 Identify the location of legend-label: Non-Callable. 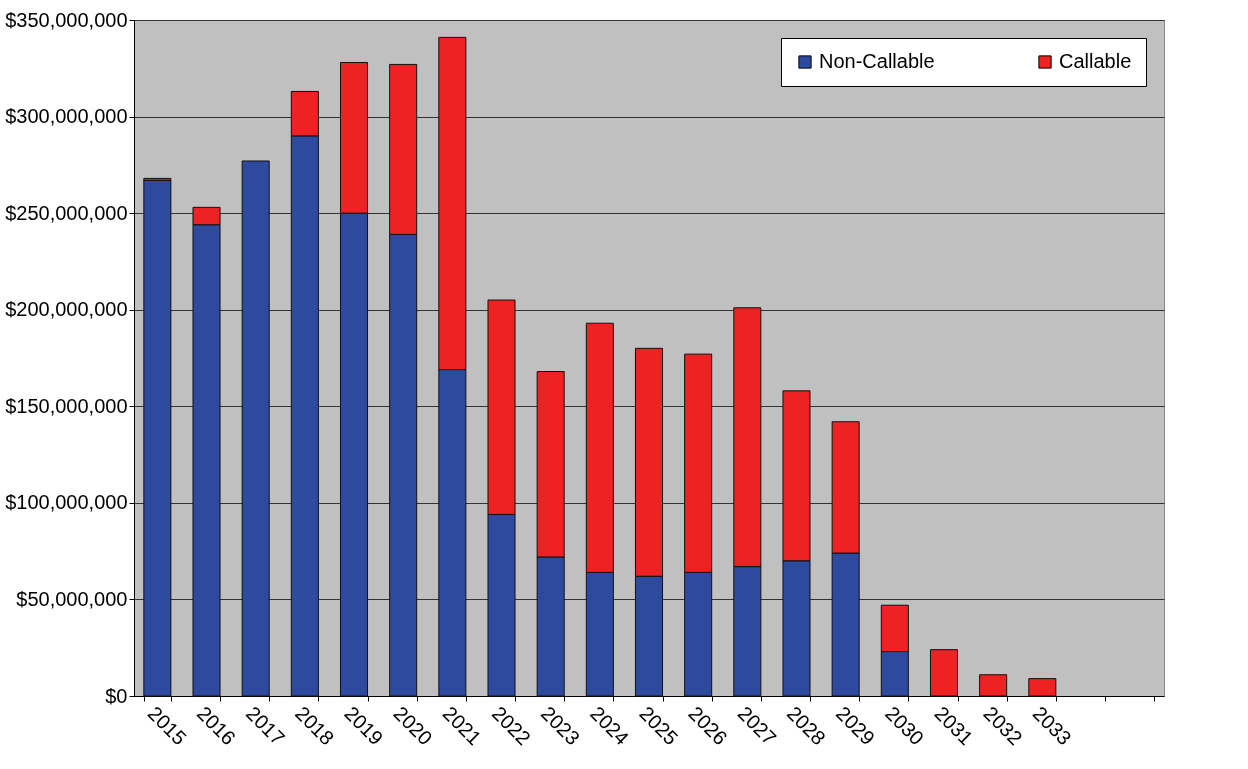
(877, 61).